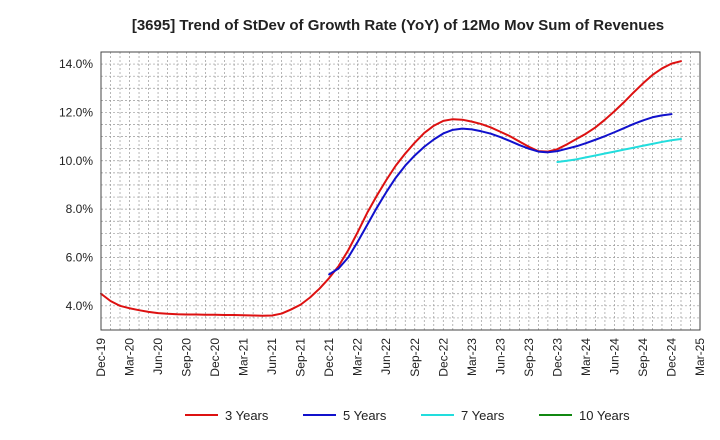 This screenshot has width=720, height=440. I want to click on y-tick-label: 10.0%, so click(76, 161).